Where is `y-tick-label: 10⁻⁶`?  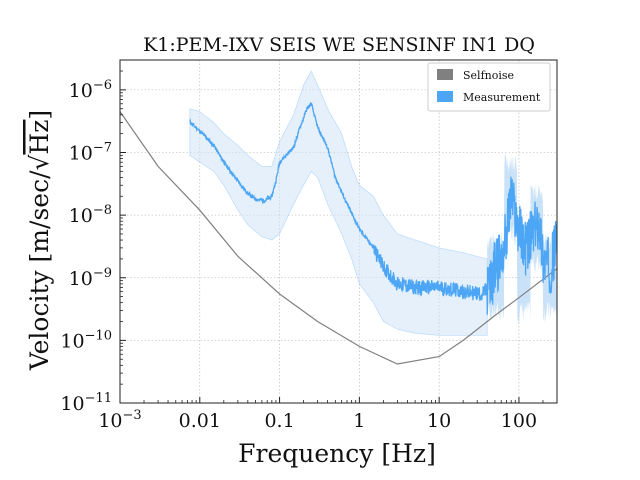
y-tick-label: 10⁻⁶ is located at coordinates (90, 90).